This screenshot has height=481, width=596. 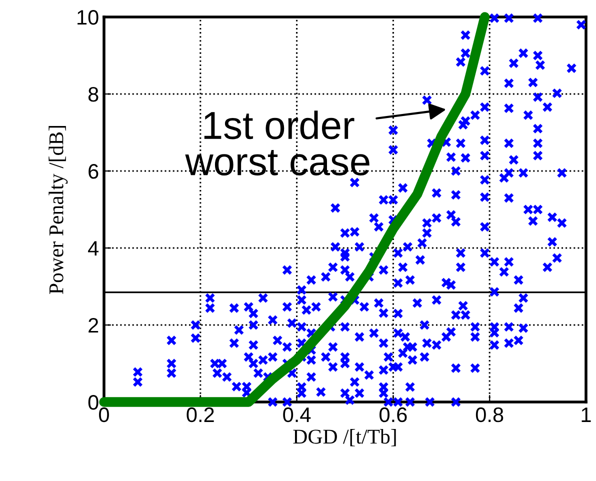 What do you see at coordinates (93, 402) in the screenshot?
I see `y-tick-label: 0` at bounding box center [93, 402].